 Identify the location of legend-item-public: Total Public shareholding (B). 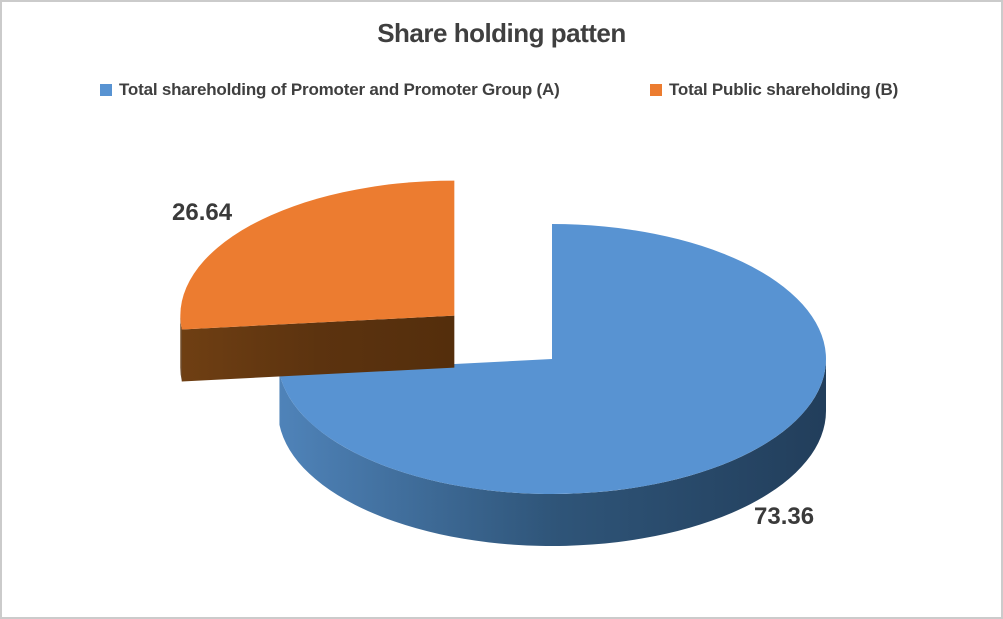
(774, 90).